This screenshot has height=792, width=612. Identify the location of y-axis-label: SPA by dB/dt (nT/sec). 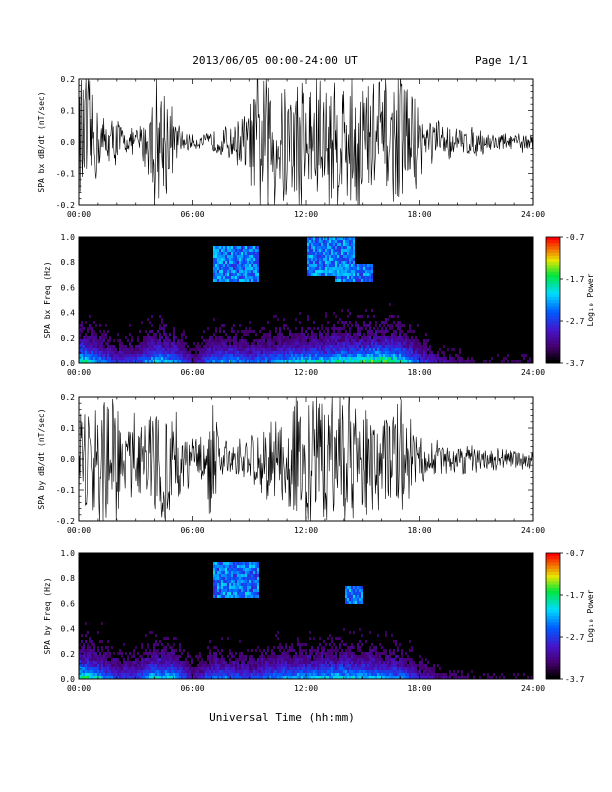
(41, 458).